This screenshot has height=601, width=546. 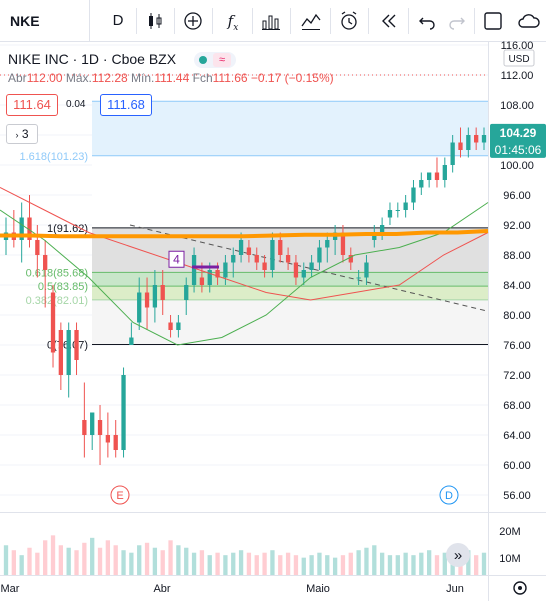 I want to click on price-tick-label: 68.00, so click(x=517, y=406).